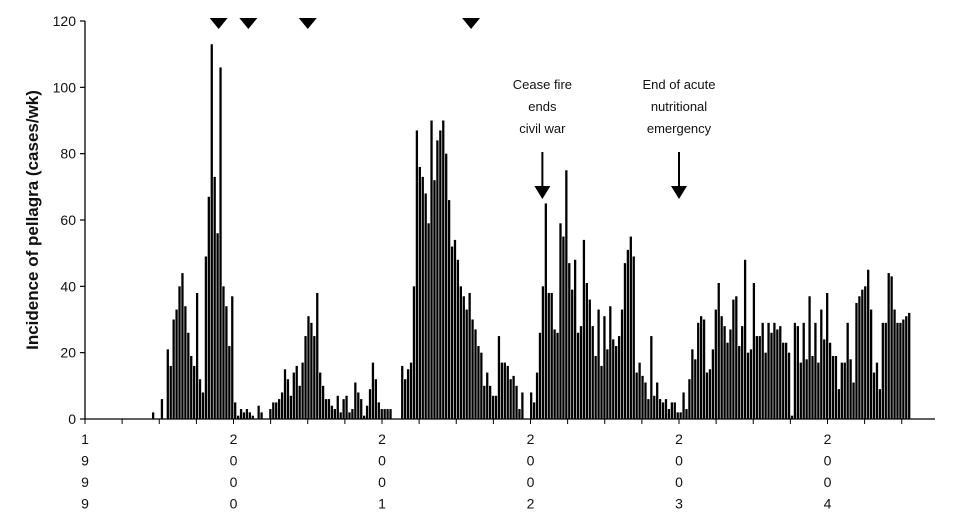  What do you see at coordinates (679, 106) in the screenshot?
I see `annotation-text-end-emergency: nutritional` at bounding box center [679, 106].